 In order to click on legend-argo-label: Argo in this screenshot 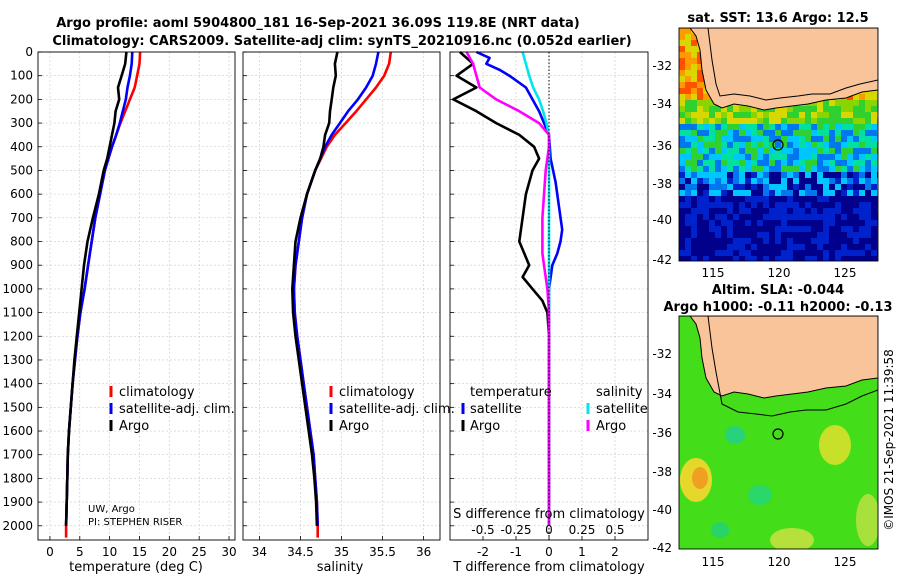, I will do `click(354, 426)`.